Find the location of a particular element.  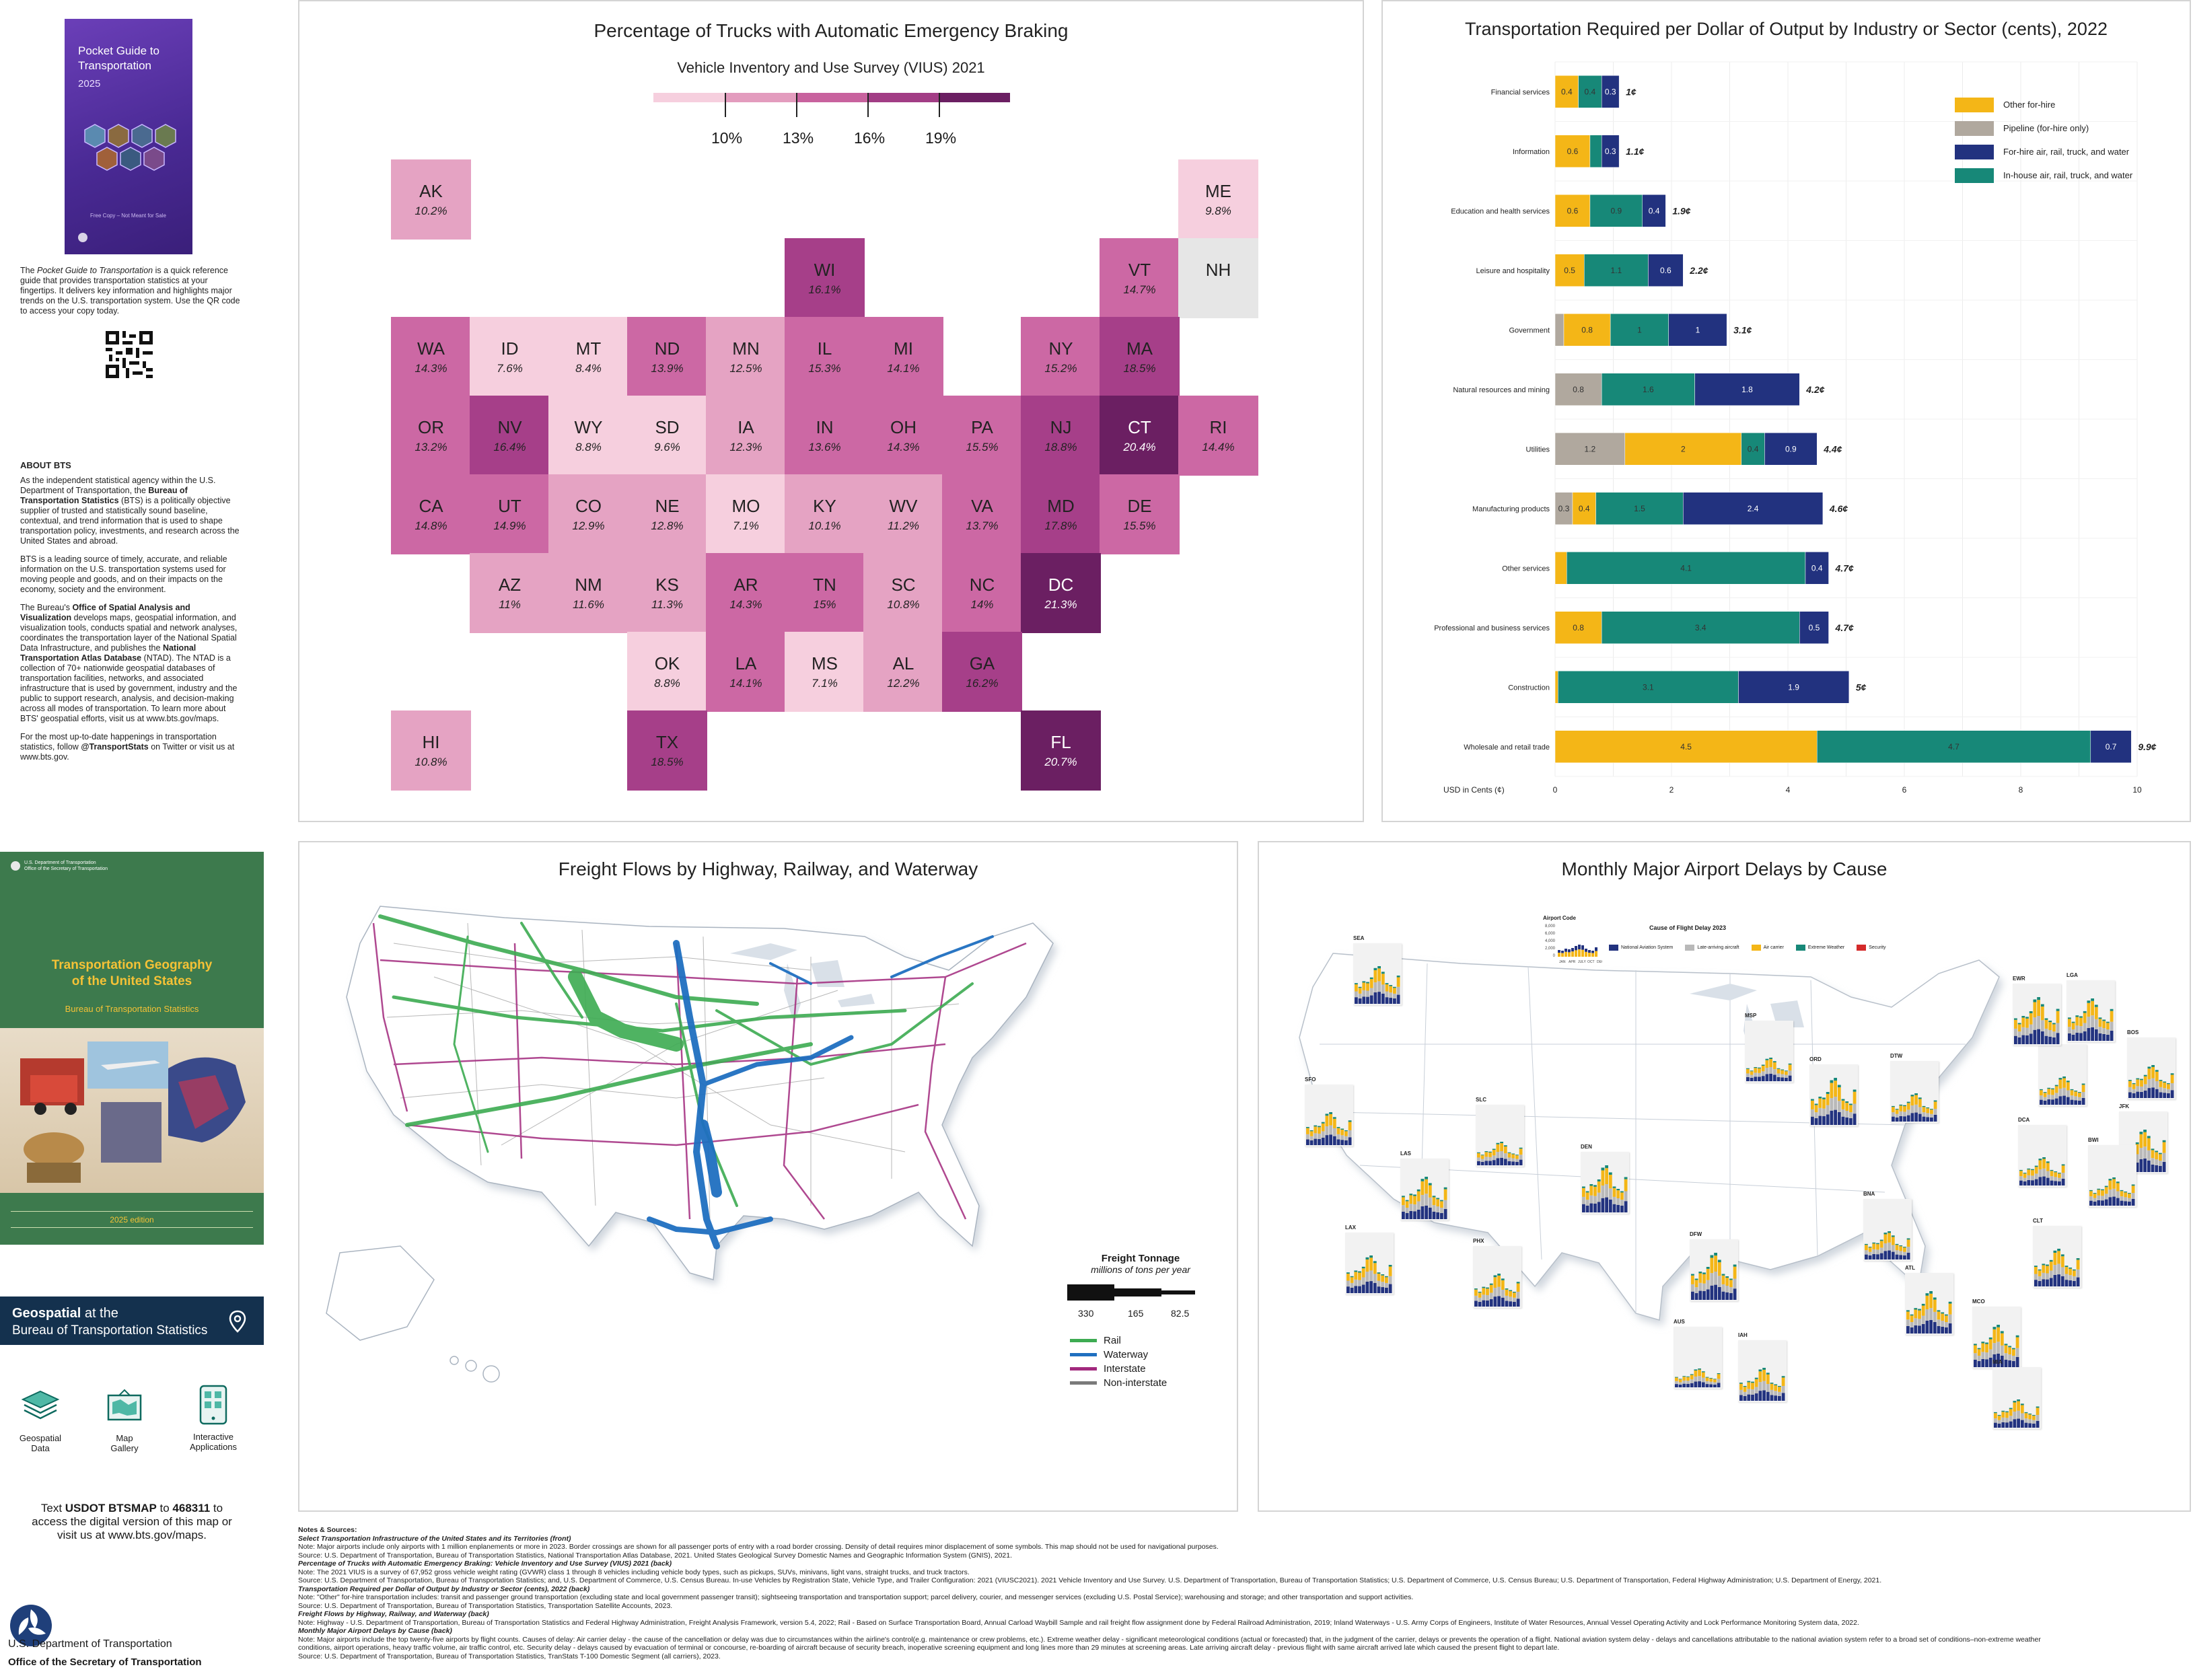

state-tile-ri: RI 14.4% is located at coordinates (1218, 436).